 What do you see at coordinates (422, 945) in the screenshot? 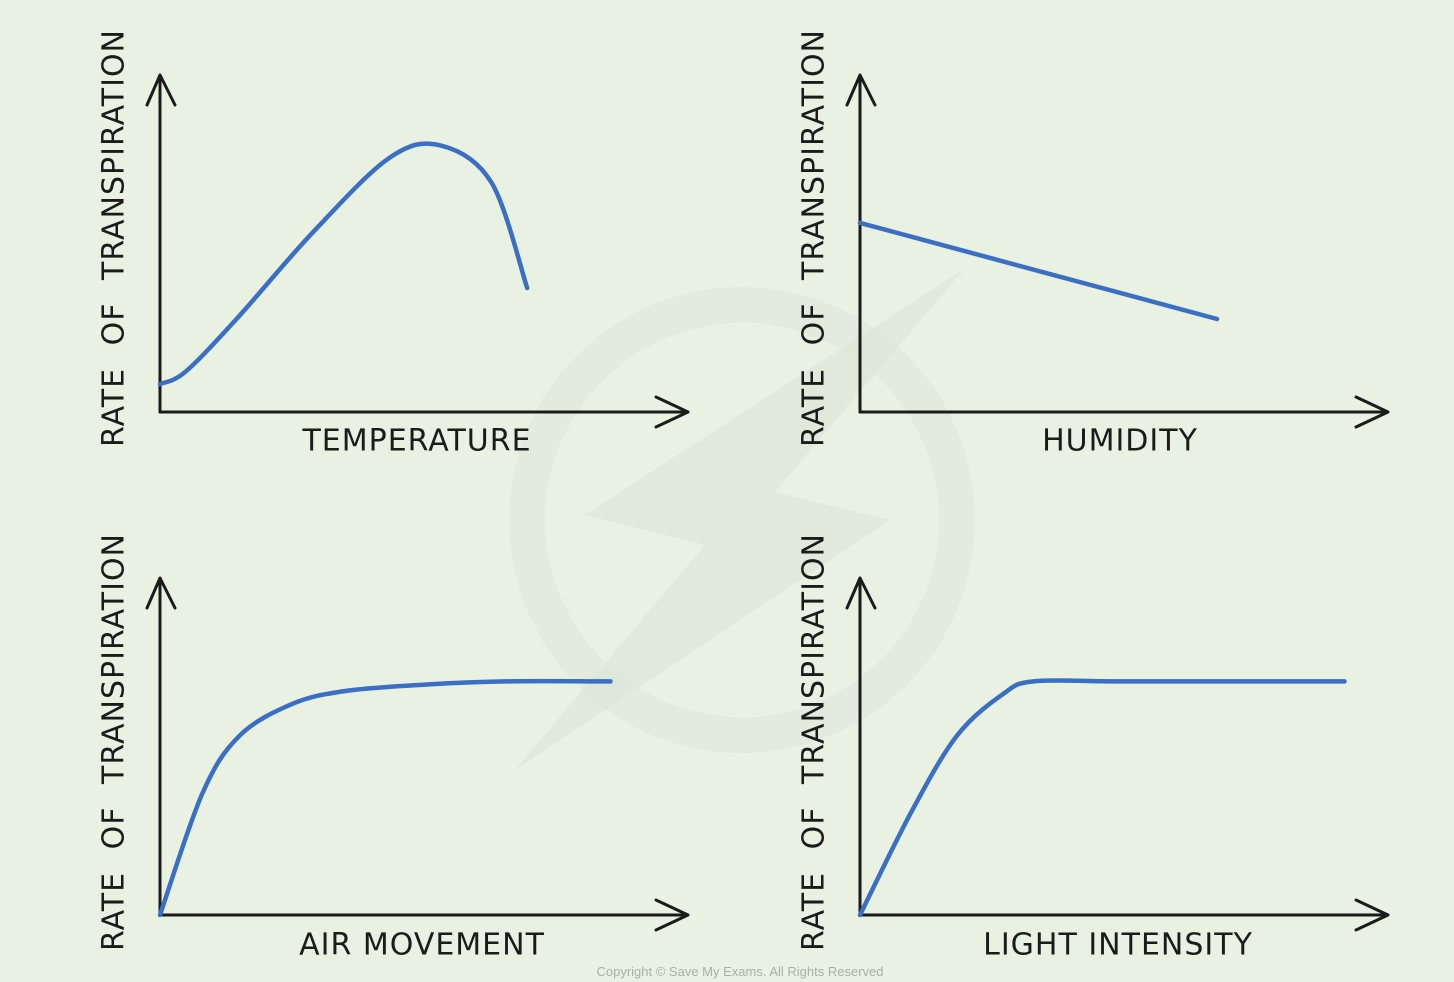
I see `x-axis-label: AIR MOVEMENT` at bounding box center [422, 945].